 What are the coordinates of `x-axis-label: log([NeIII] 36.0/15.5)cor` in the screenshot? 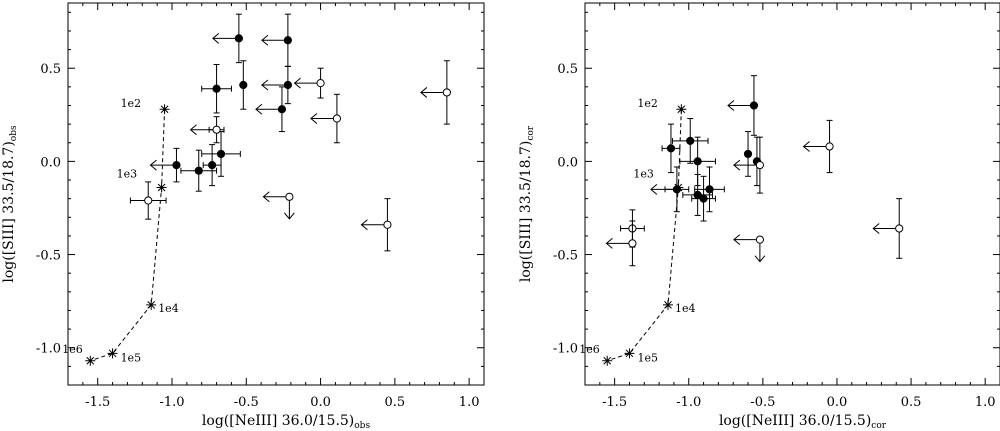 It's located at (803, 422).